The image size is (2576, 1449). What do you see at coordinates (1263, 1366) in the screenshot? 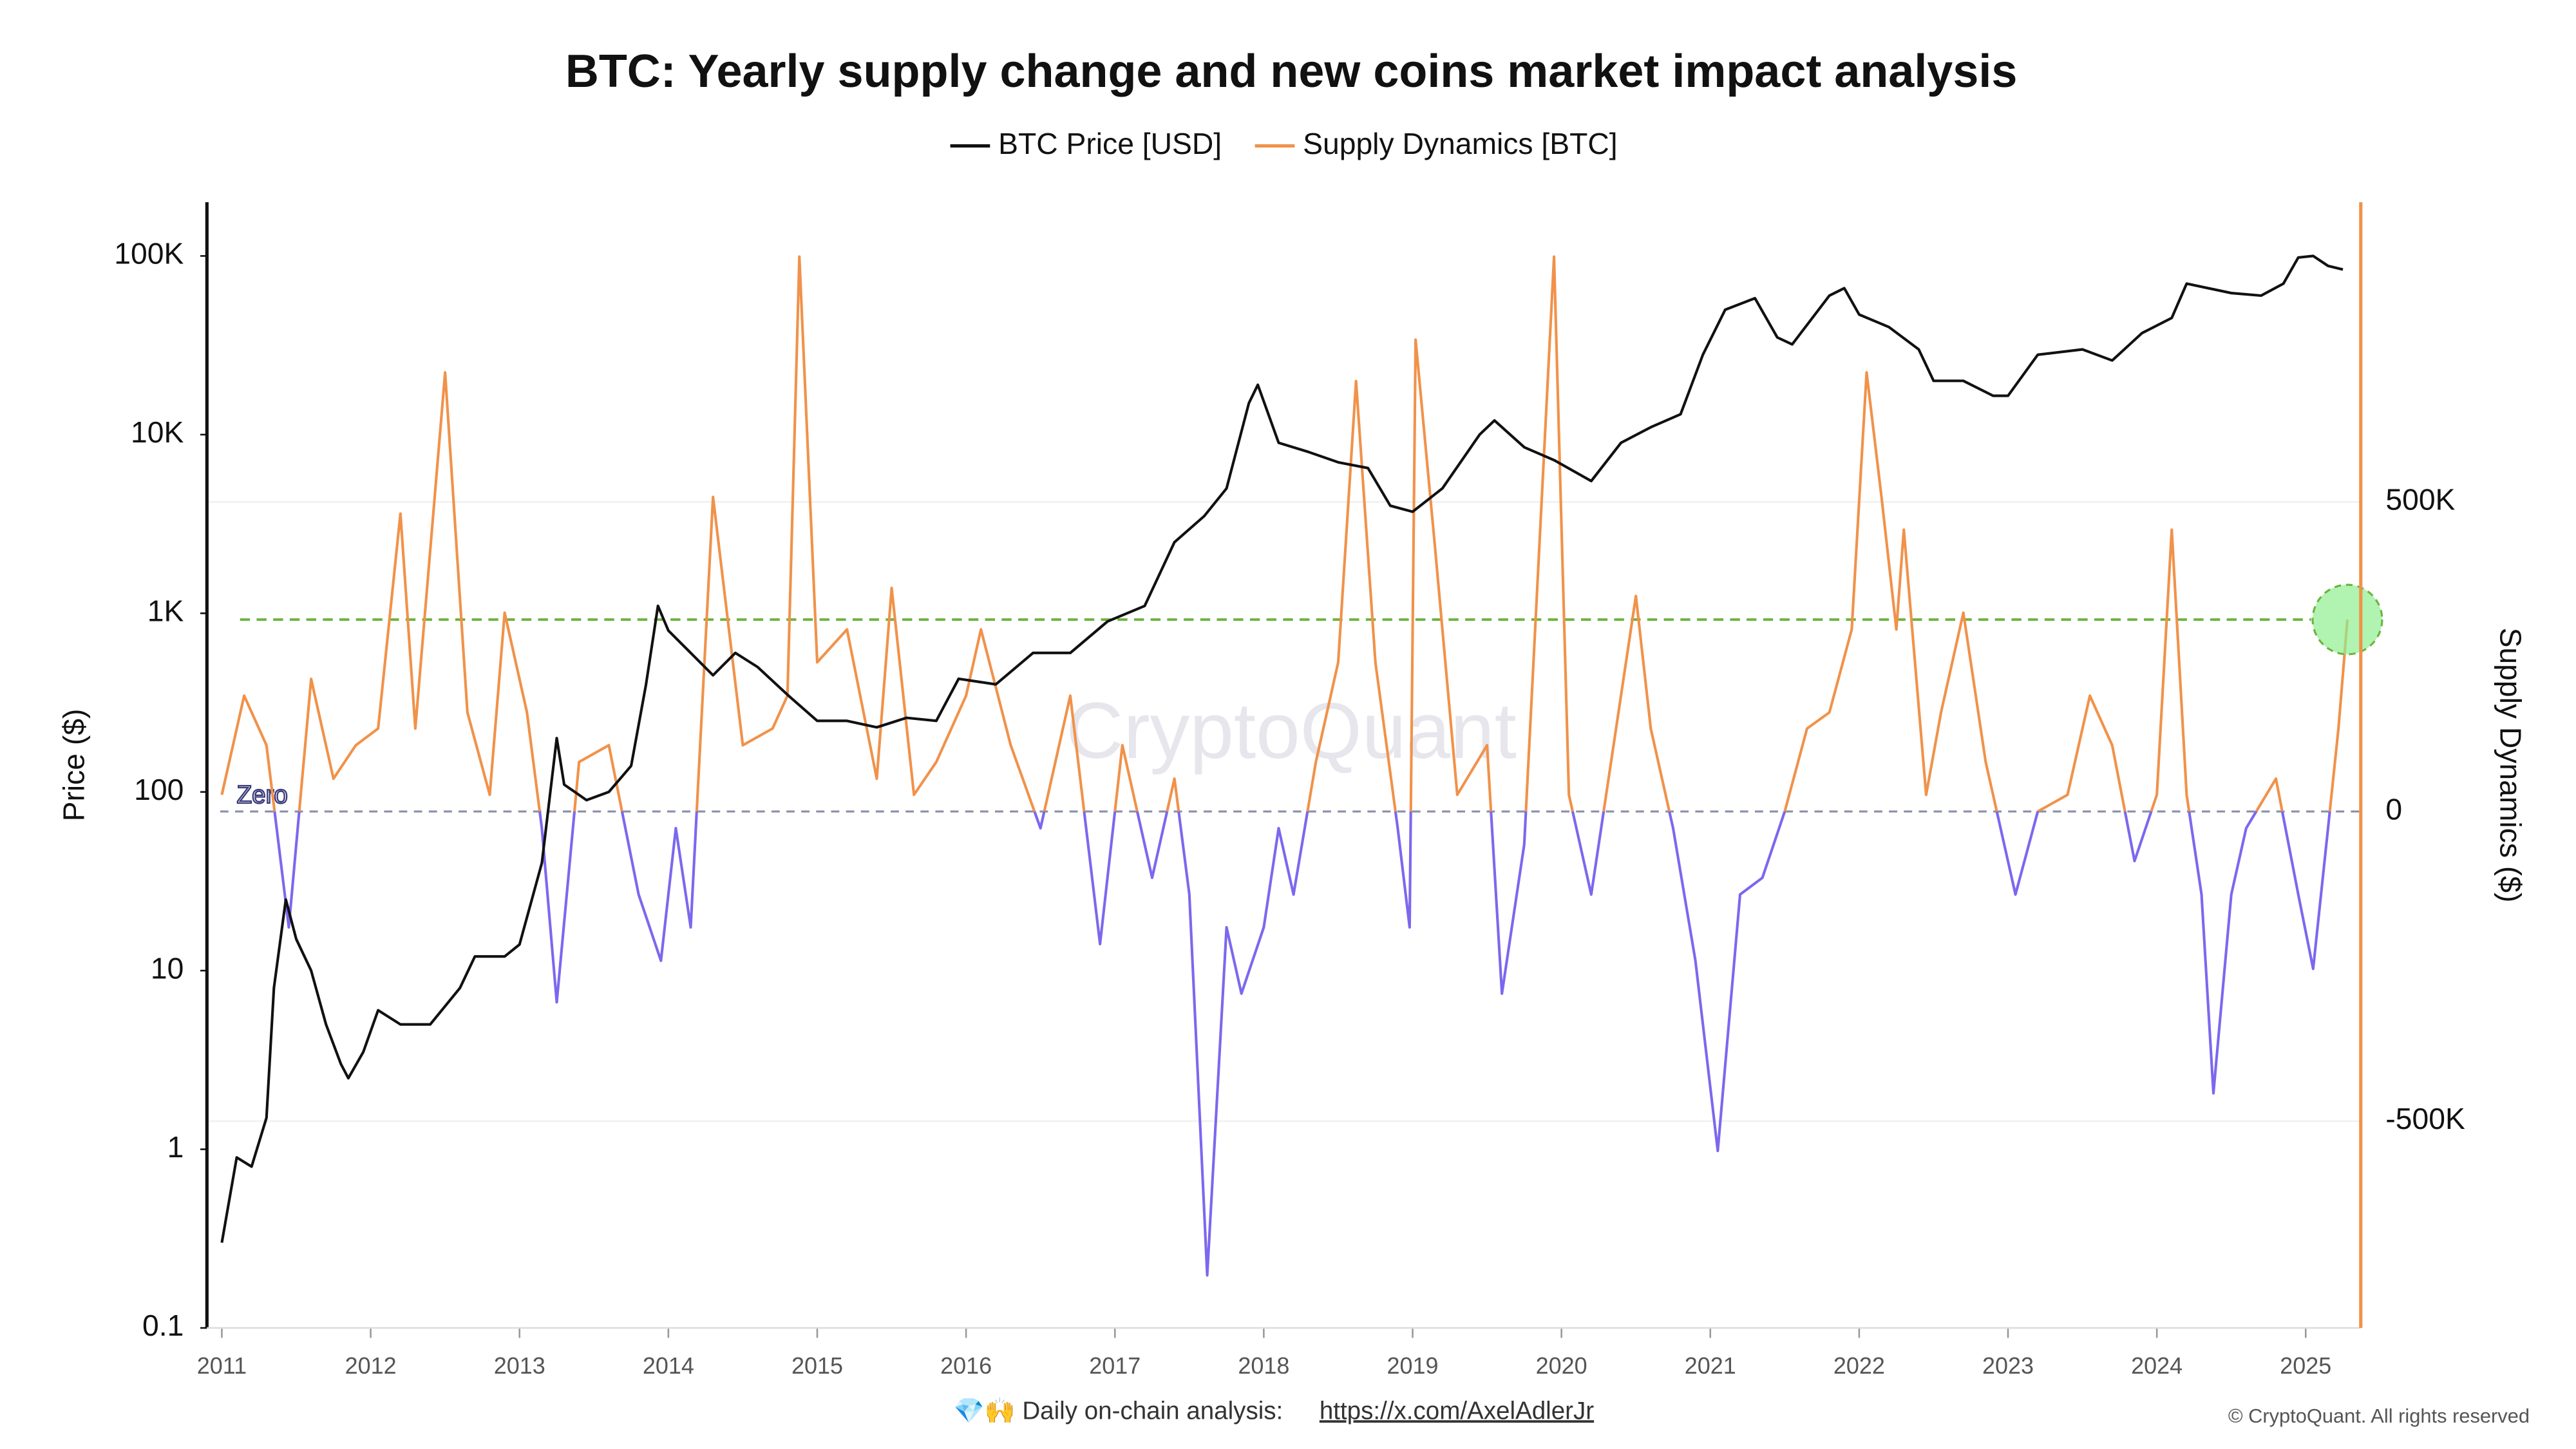
I see `x-tick-label: 2018` at bounding box center [1263, 1366].